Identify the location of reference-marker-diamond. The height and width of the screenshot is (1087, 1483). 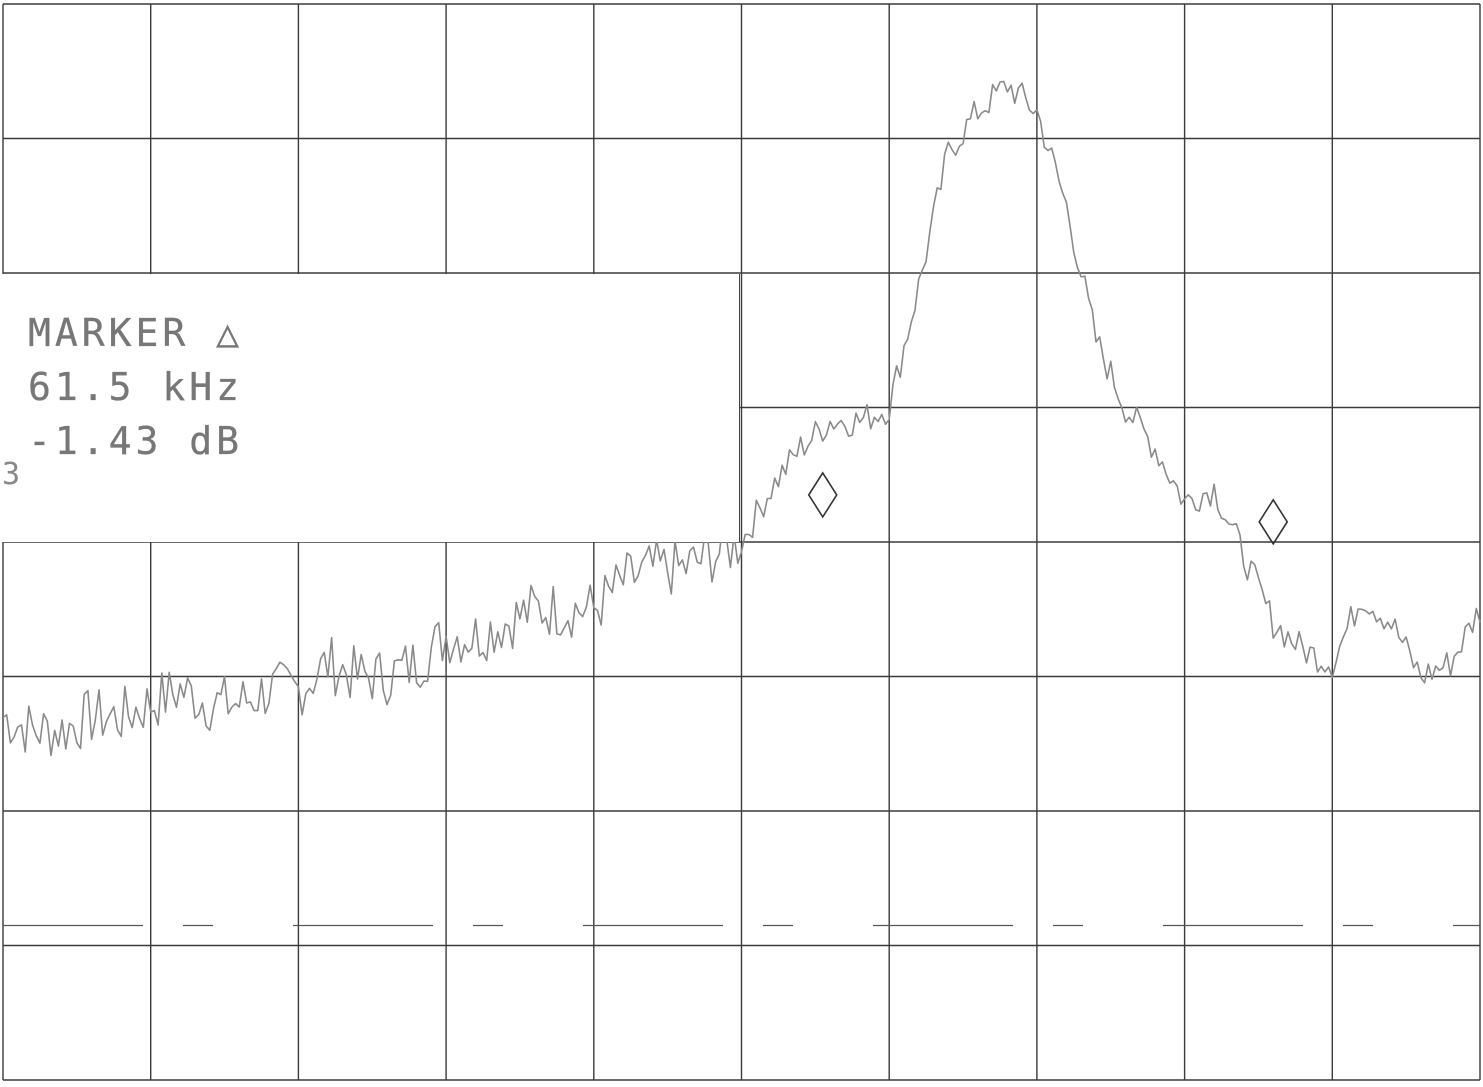
(822, 495).